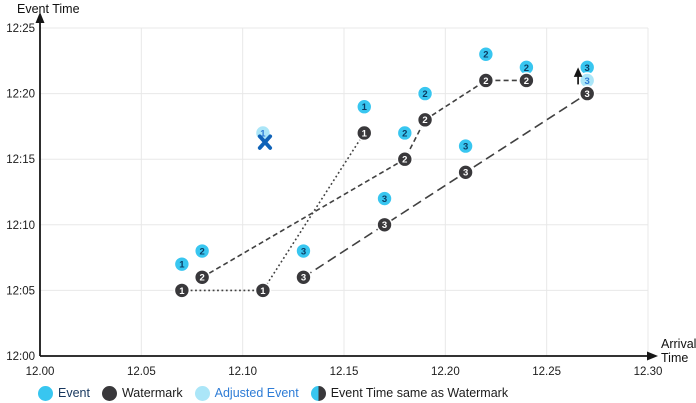 This screenshot has height=403, width=696. I want to click on legend-item-watermark: Watermark, so click(142, 393).